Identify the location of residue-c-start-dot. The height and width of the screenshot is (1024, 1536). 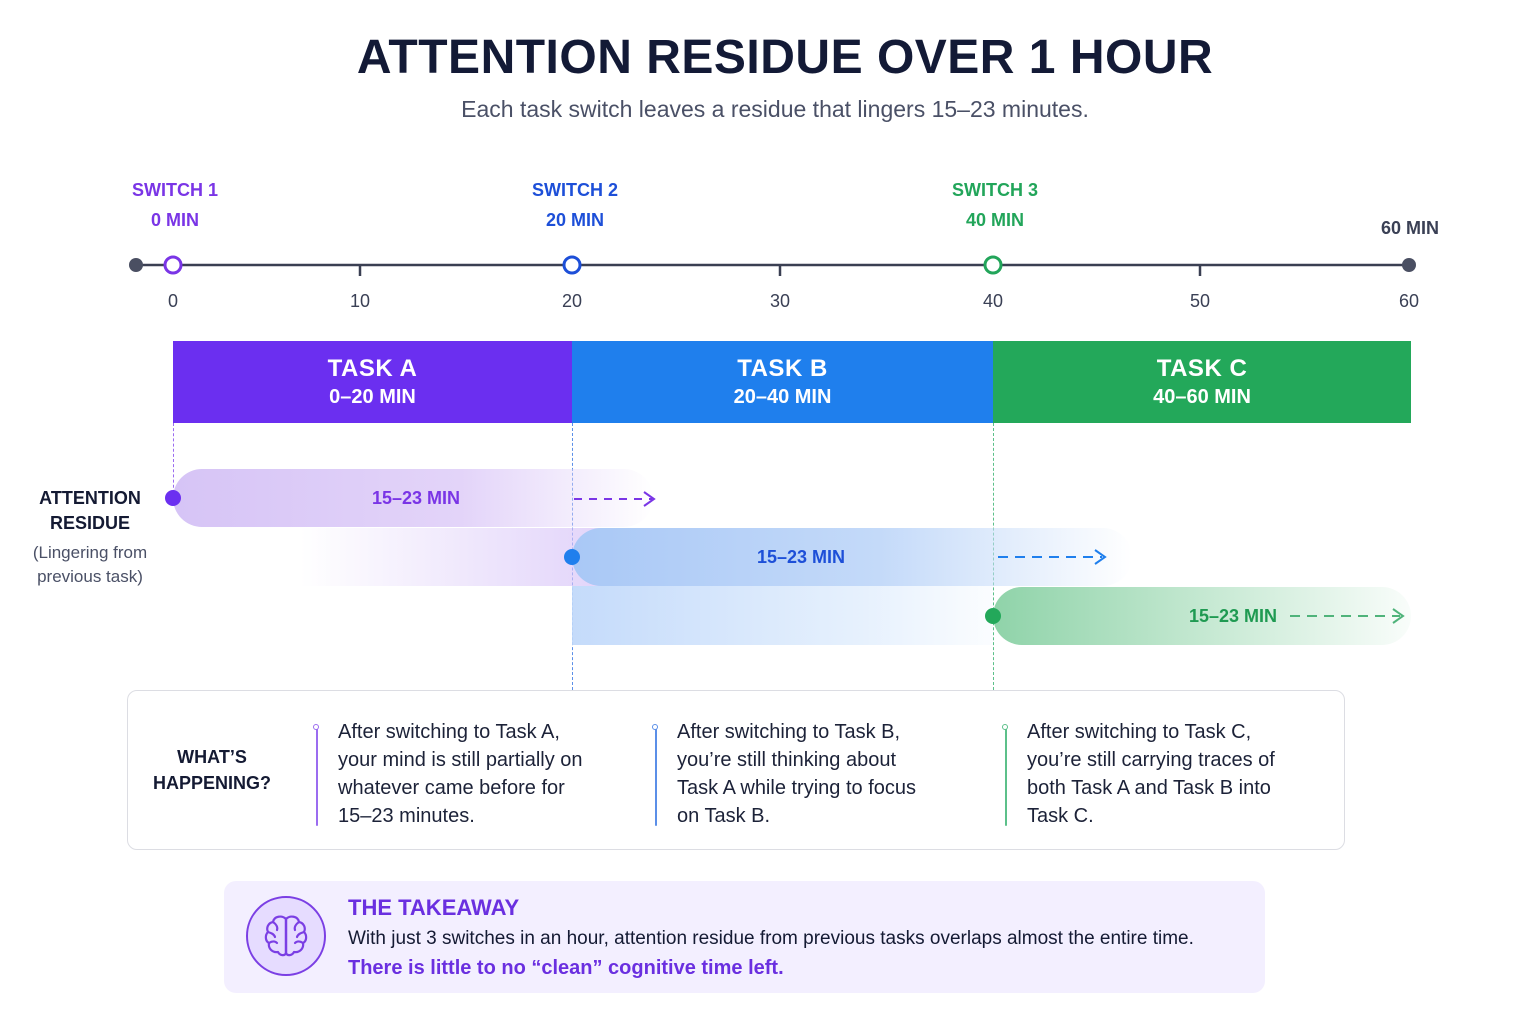
(993, 616).